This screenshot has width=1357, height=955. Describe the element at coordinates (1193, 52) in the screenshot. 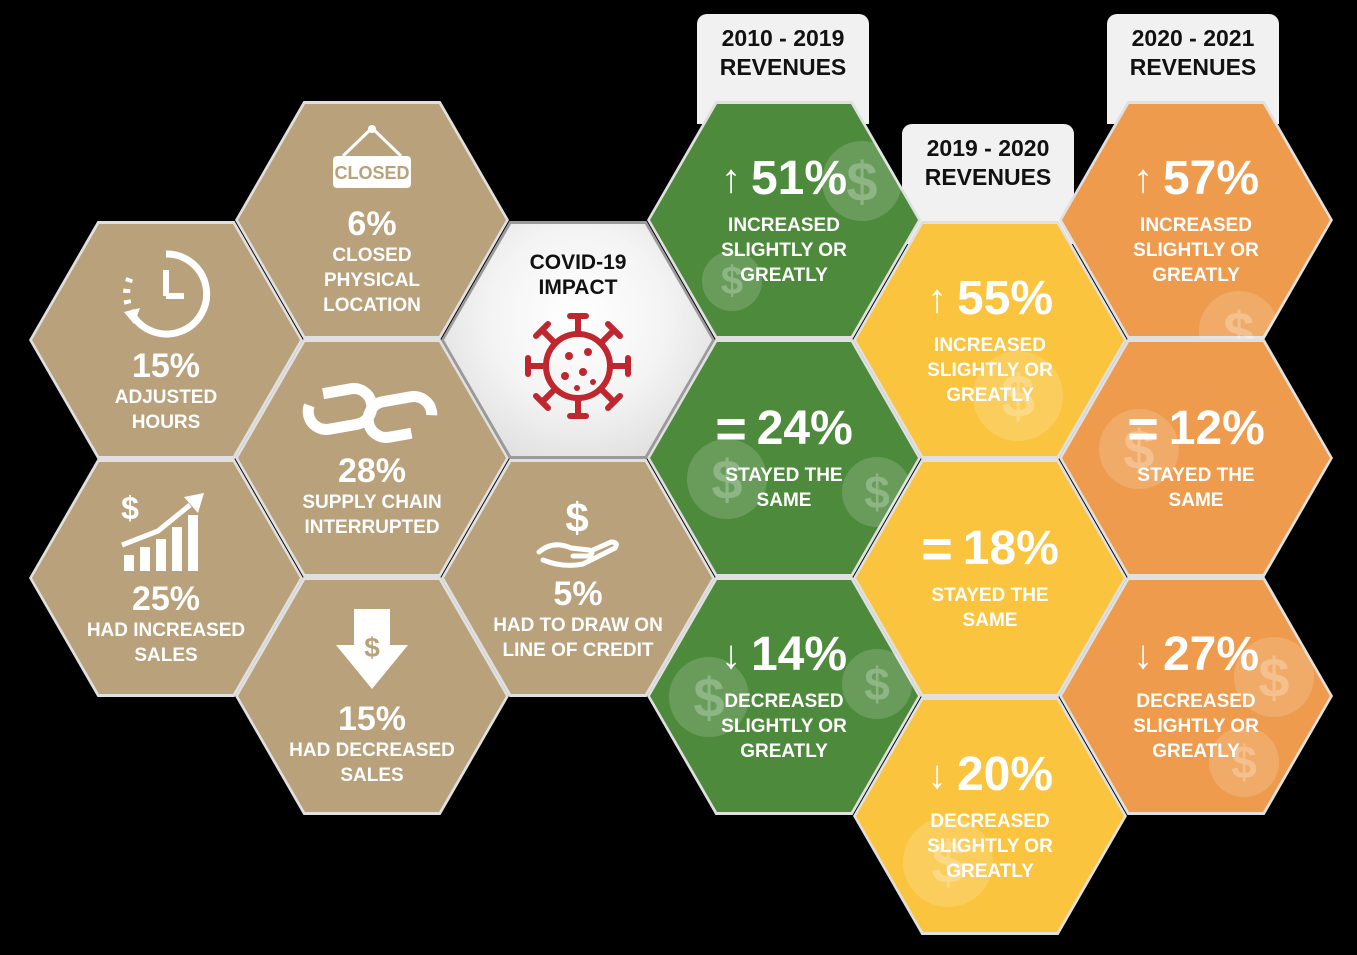

I see `header-2020-2021-text: 2020 - 2021 REVENUES` at that location.